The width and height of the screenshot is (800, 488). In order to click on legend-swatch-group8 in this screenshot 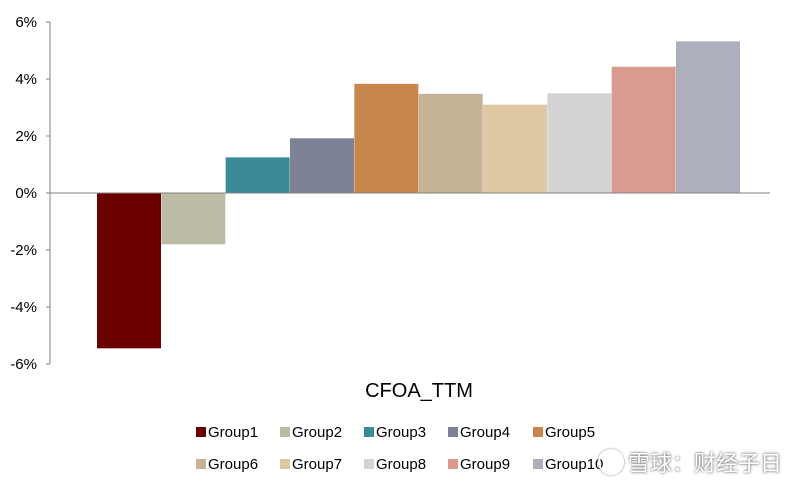, I will do `click(369, 464)`.